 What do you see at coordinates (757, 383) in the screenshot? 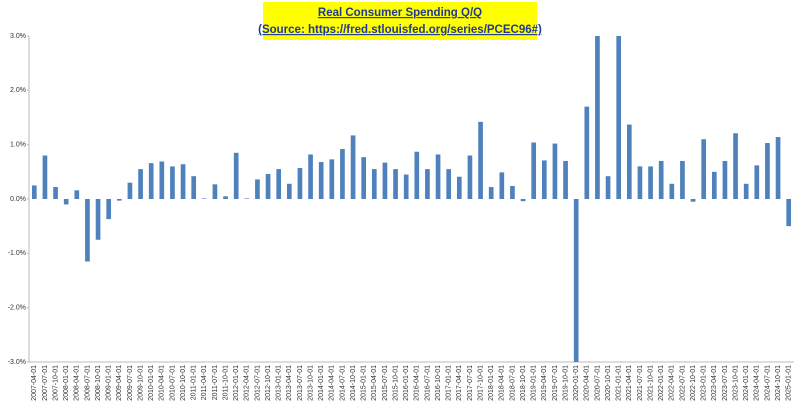
I see `x-tick-label: 2024-04-01` at bounding box center [757, 383].